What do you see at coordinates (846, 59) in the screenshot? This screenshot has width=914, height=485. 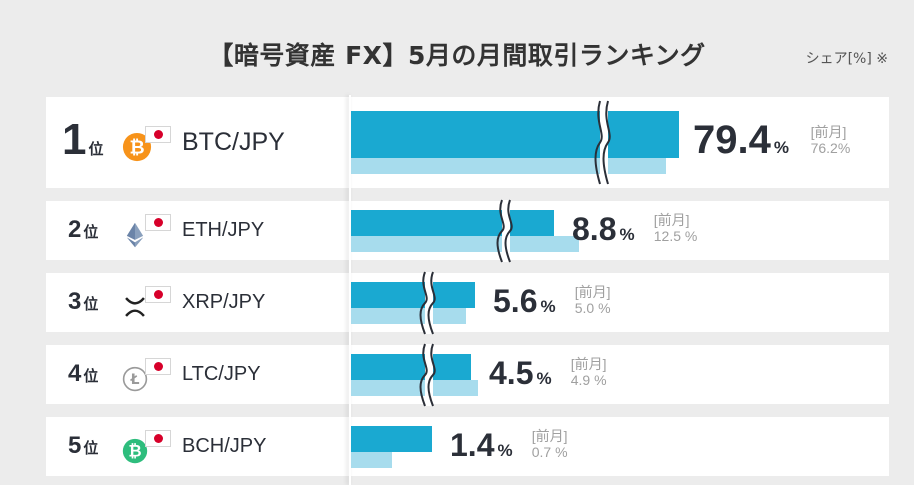 I see `unit-note: シェア[%] ※` at bounding box center [846, 59].